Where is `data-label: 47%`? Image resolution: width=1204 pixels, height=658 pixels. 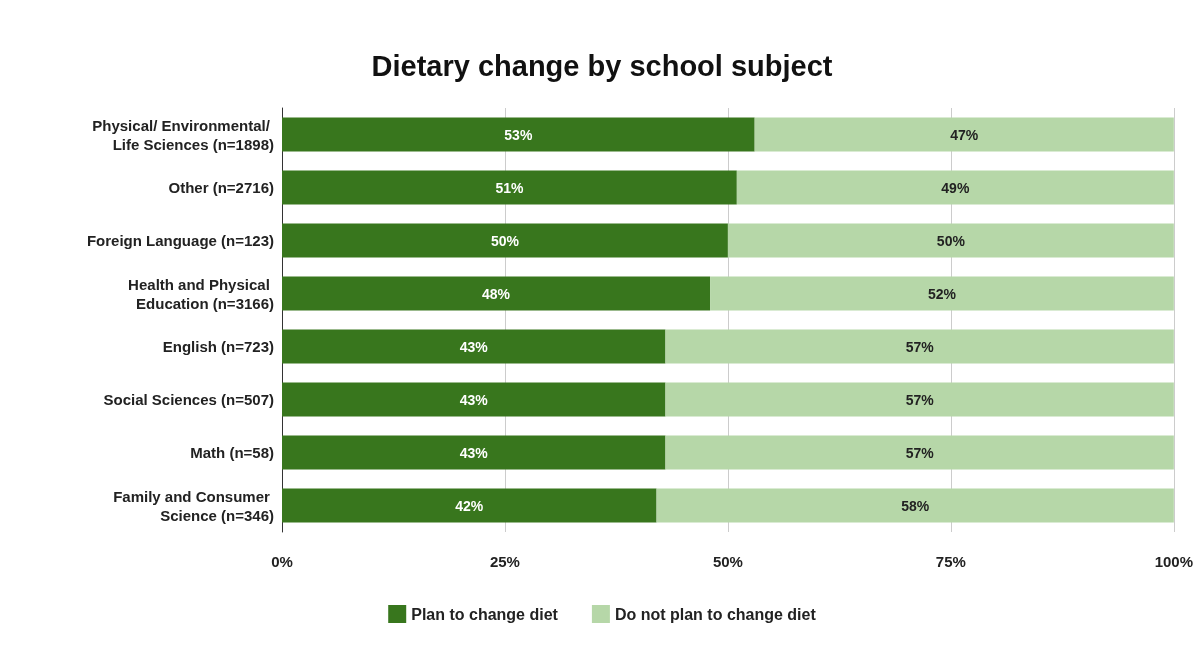
data-label: 47% is located at coordinates (964, 134).